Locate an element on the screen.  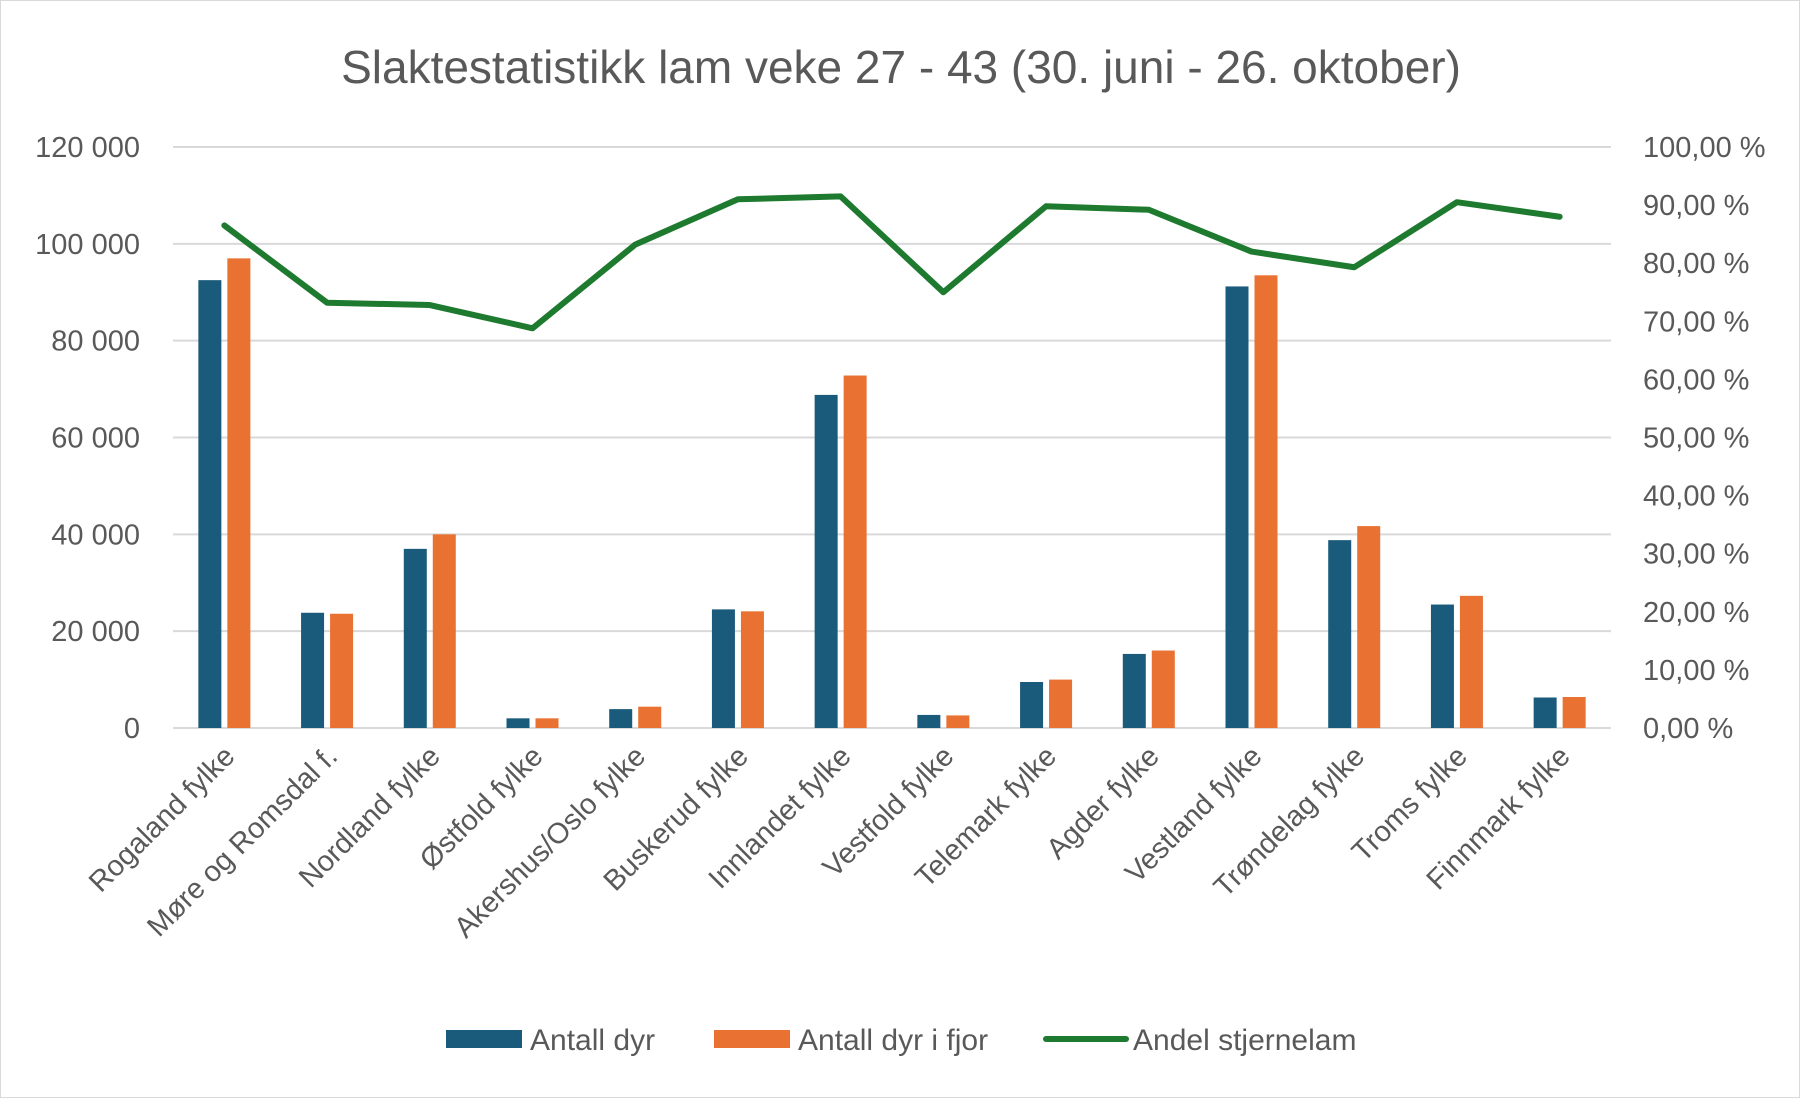
left-axis-tick-label: 20 000 is located at coordinates (95, 632).